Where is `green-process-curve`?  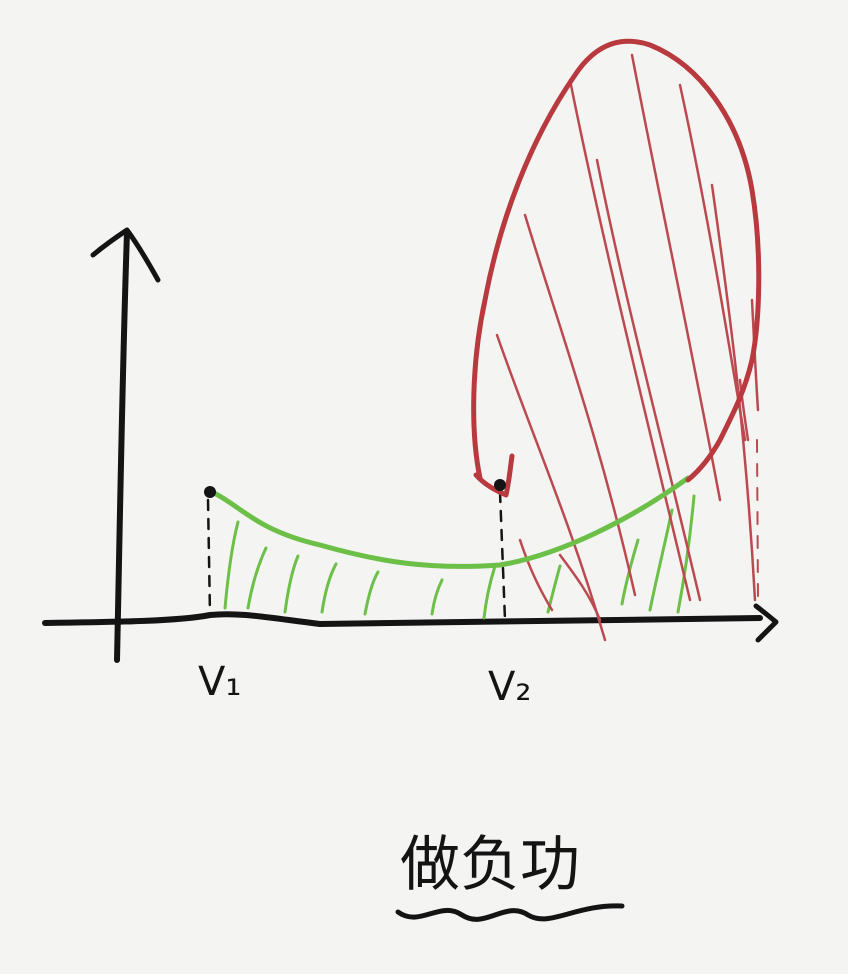 green-process-curve is located at coordinates (450, 522).